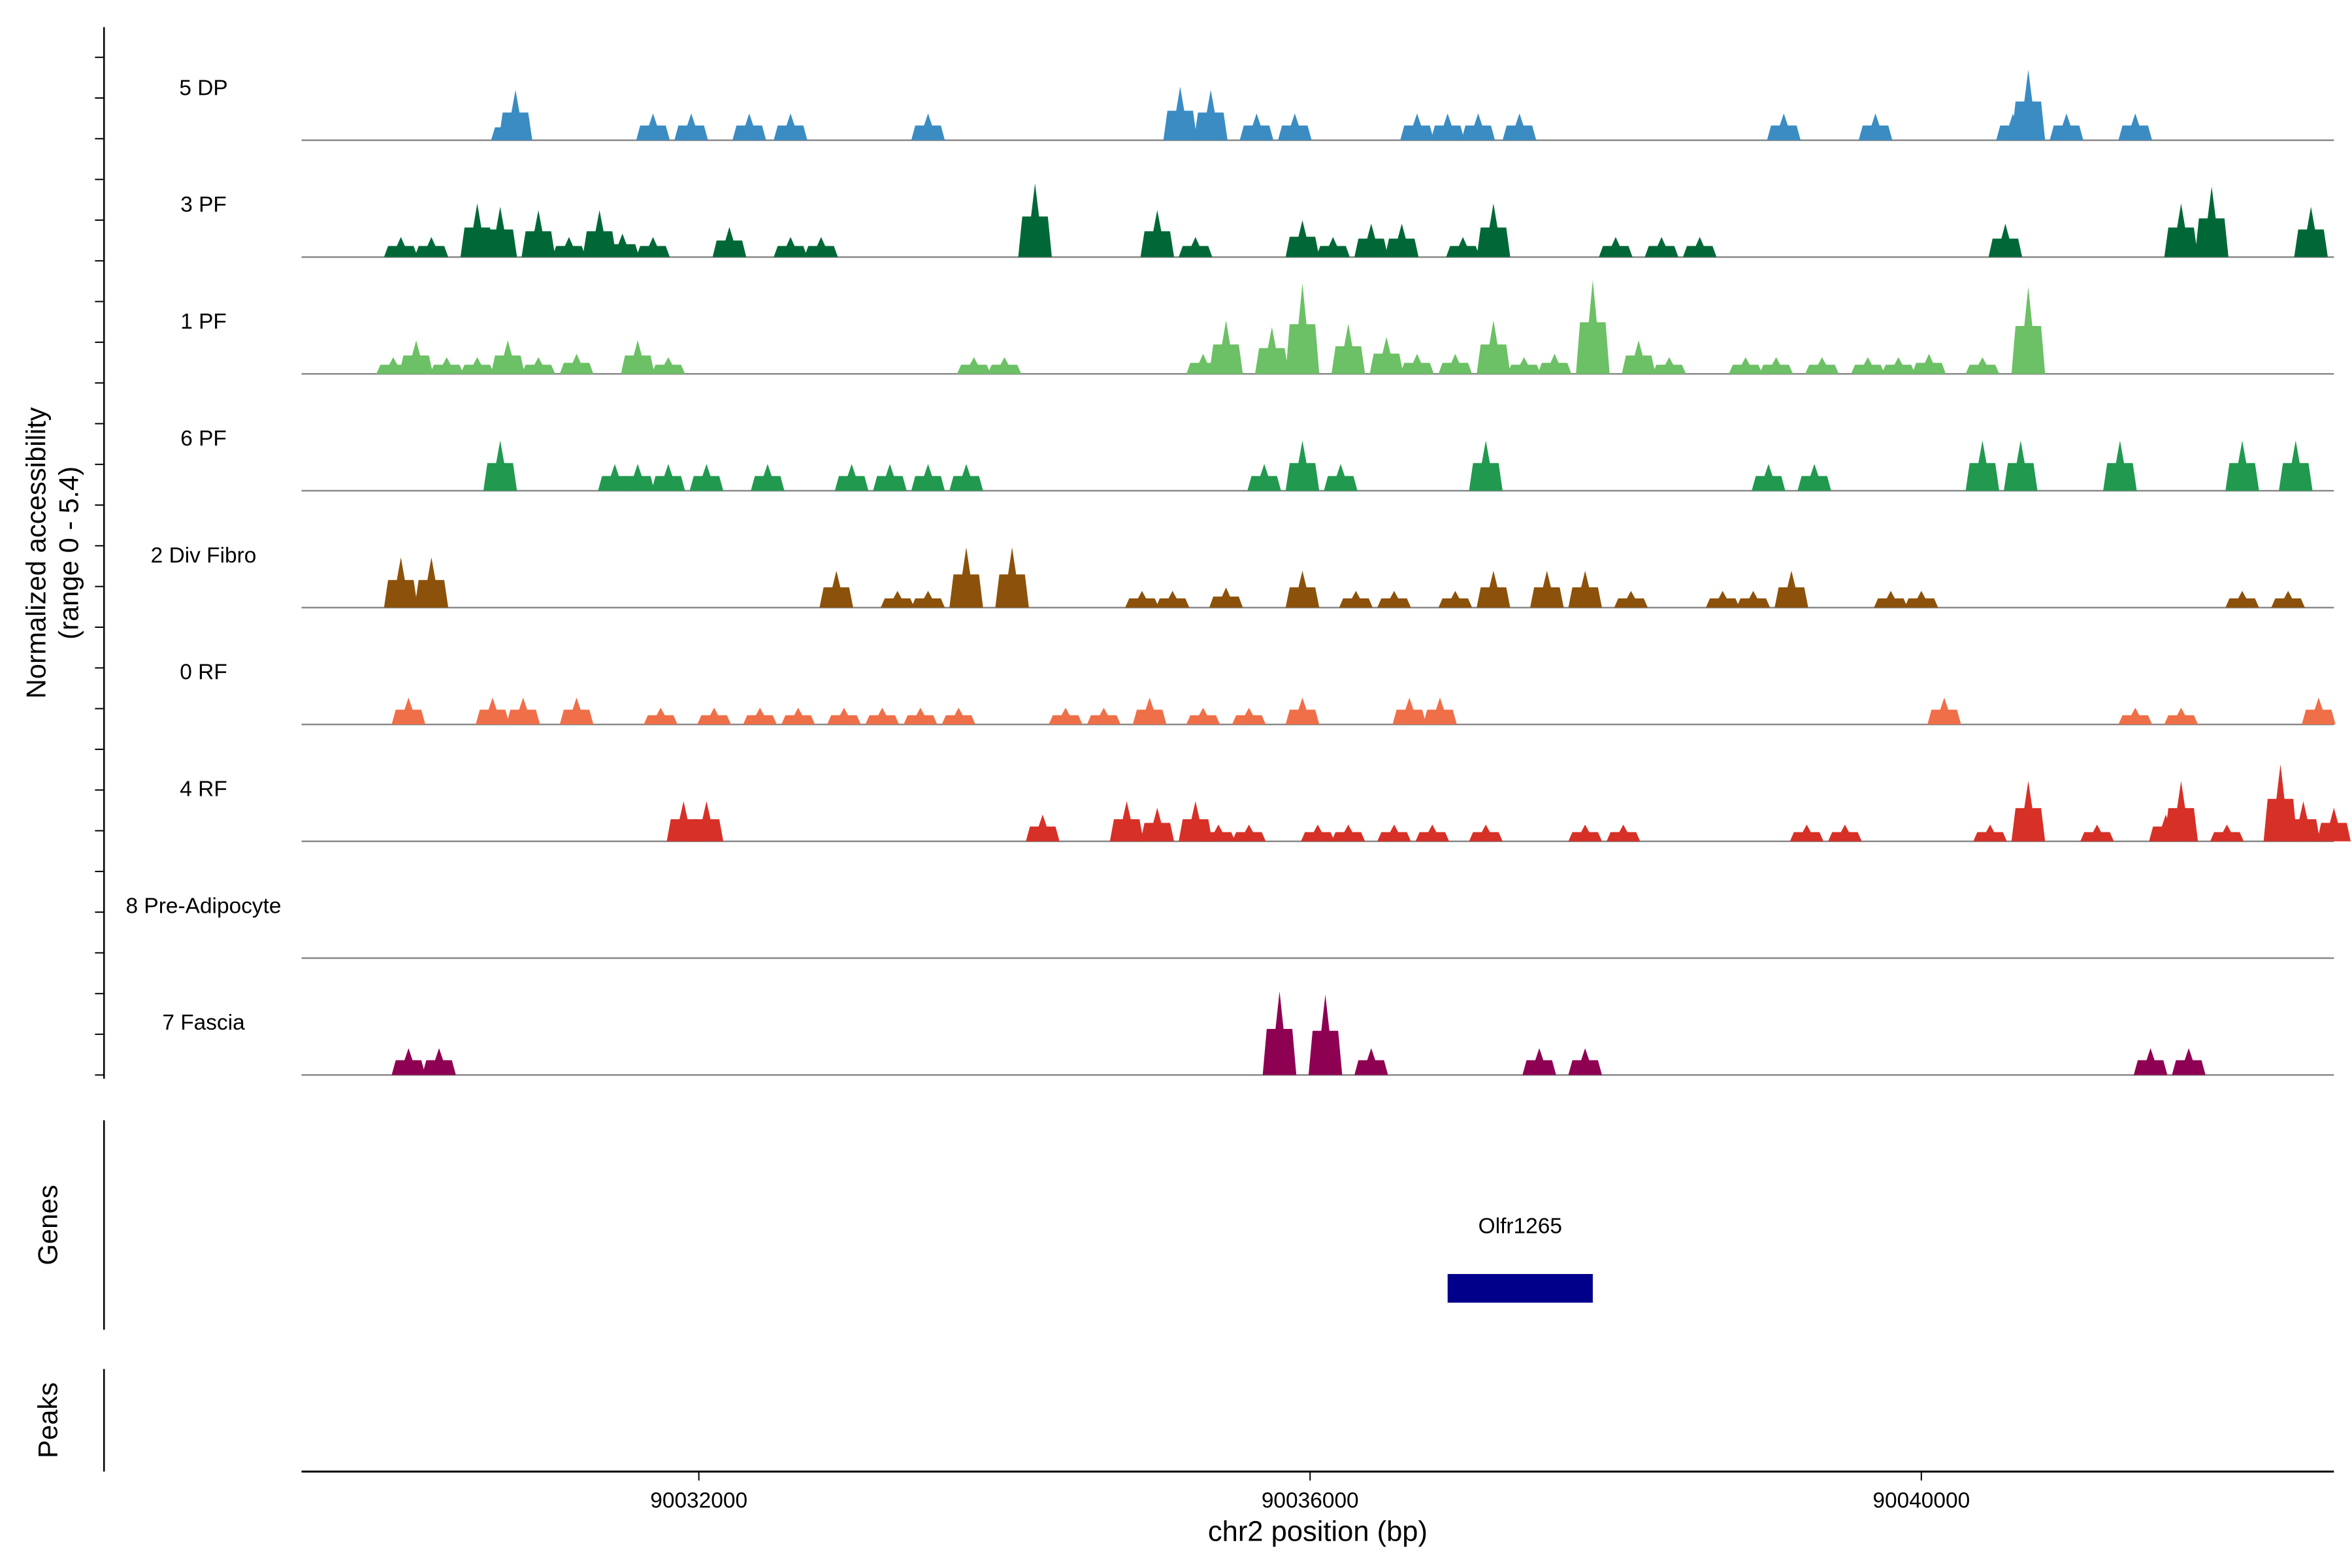 The height and width of the screenshot is (1568, 2352). What do you see at coordinates (1257, 220) in the screenshot?
I see `track-3-pf: 3 PF` at bounding box center [1257, 220].